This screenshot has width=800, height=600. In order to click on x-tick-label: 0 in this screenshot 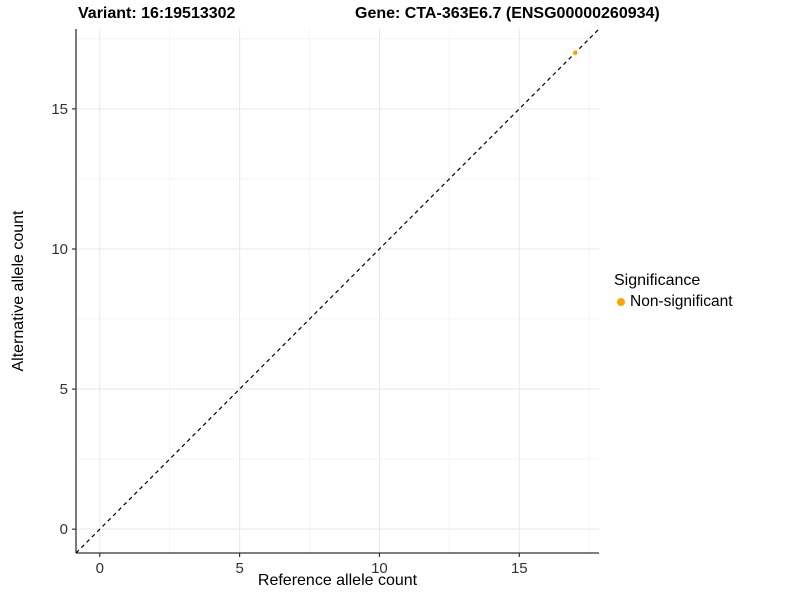, I will do `click(100, 568)`.